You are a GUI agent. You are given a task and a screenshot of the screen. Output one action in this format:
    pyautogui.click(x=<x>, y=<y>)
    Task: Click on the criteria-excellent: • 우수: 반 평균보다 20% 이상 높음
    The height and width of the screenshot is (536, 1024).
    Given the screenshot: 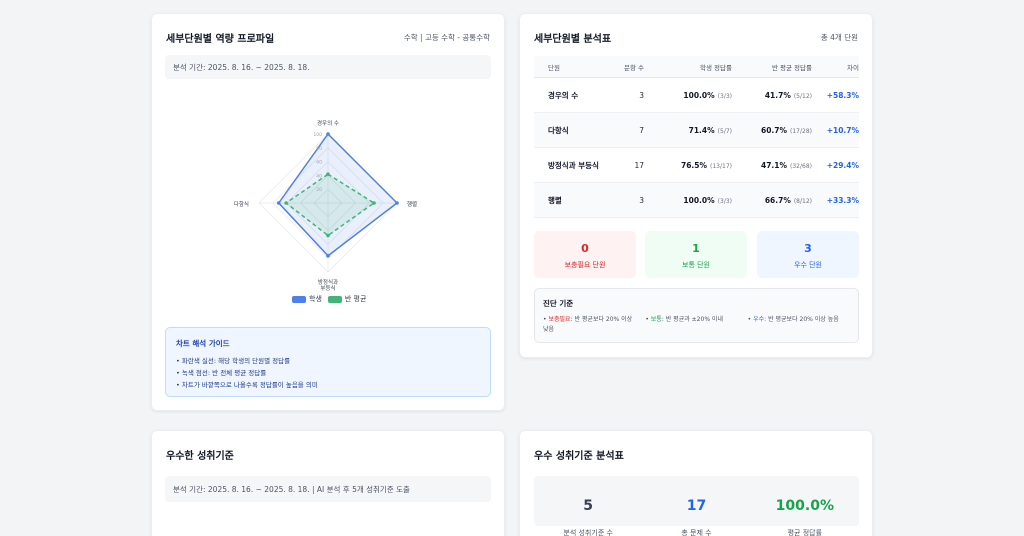 What is the action you would take?
    pyautogui.click(x=793, y=319)
    